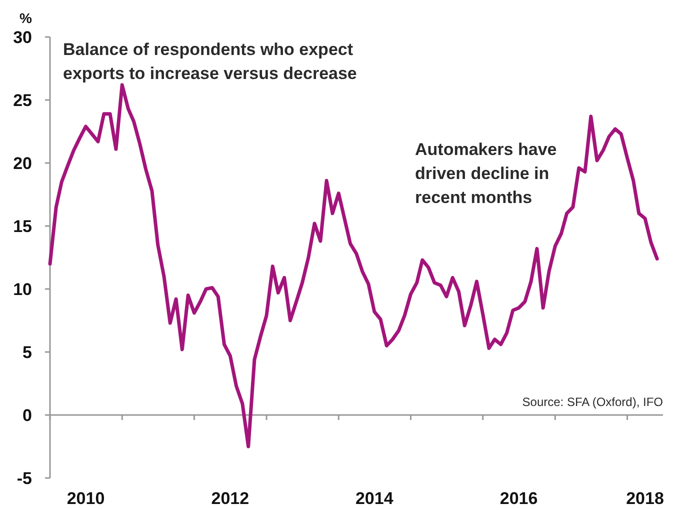 Image resolution: width=677 pixels, height=510 pixels. Describe the element at coordinates (27, 415) in the screenshot. I see `y-tick-label: 0` at that location.